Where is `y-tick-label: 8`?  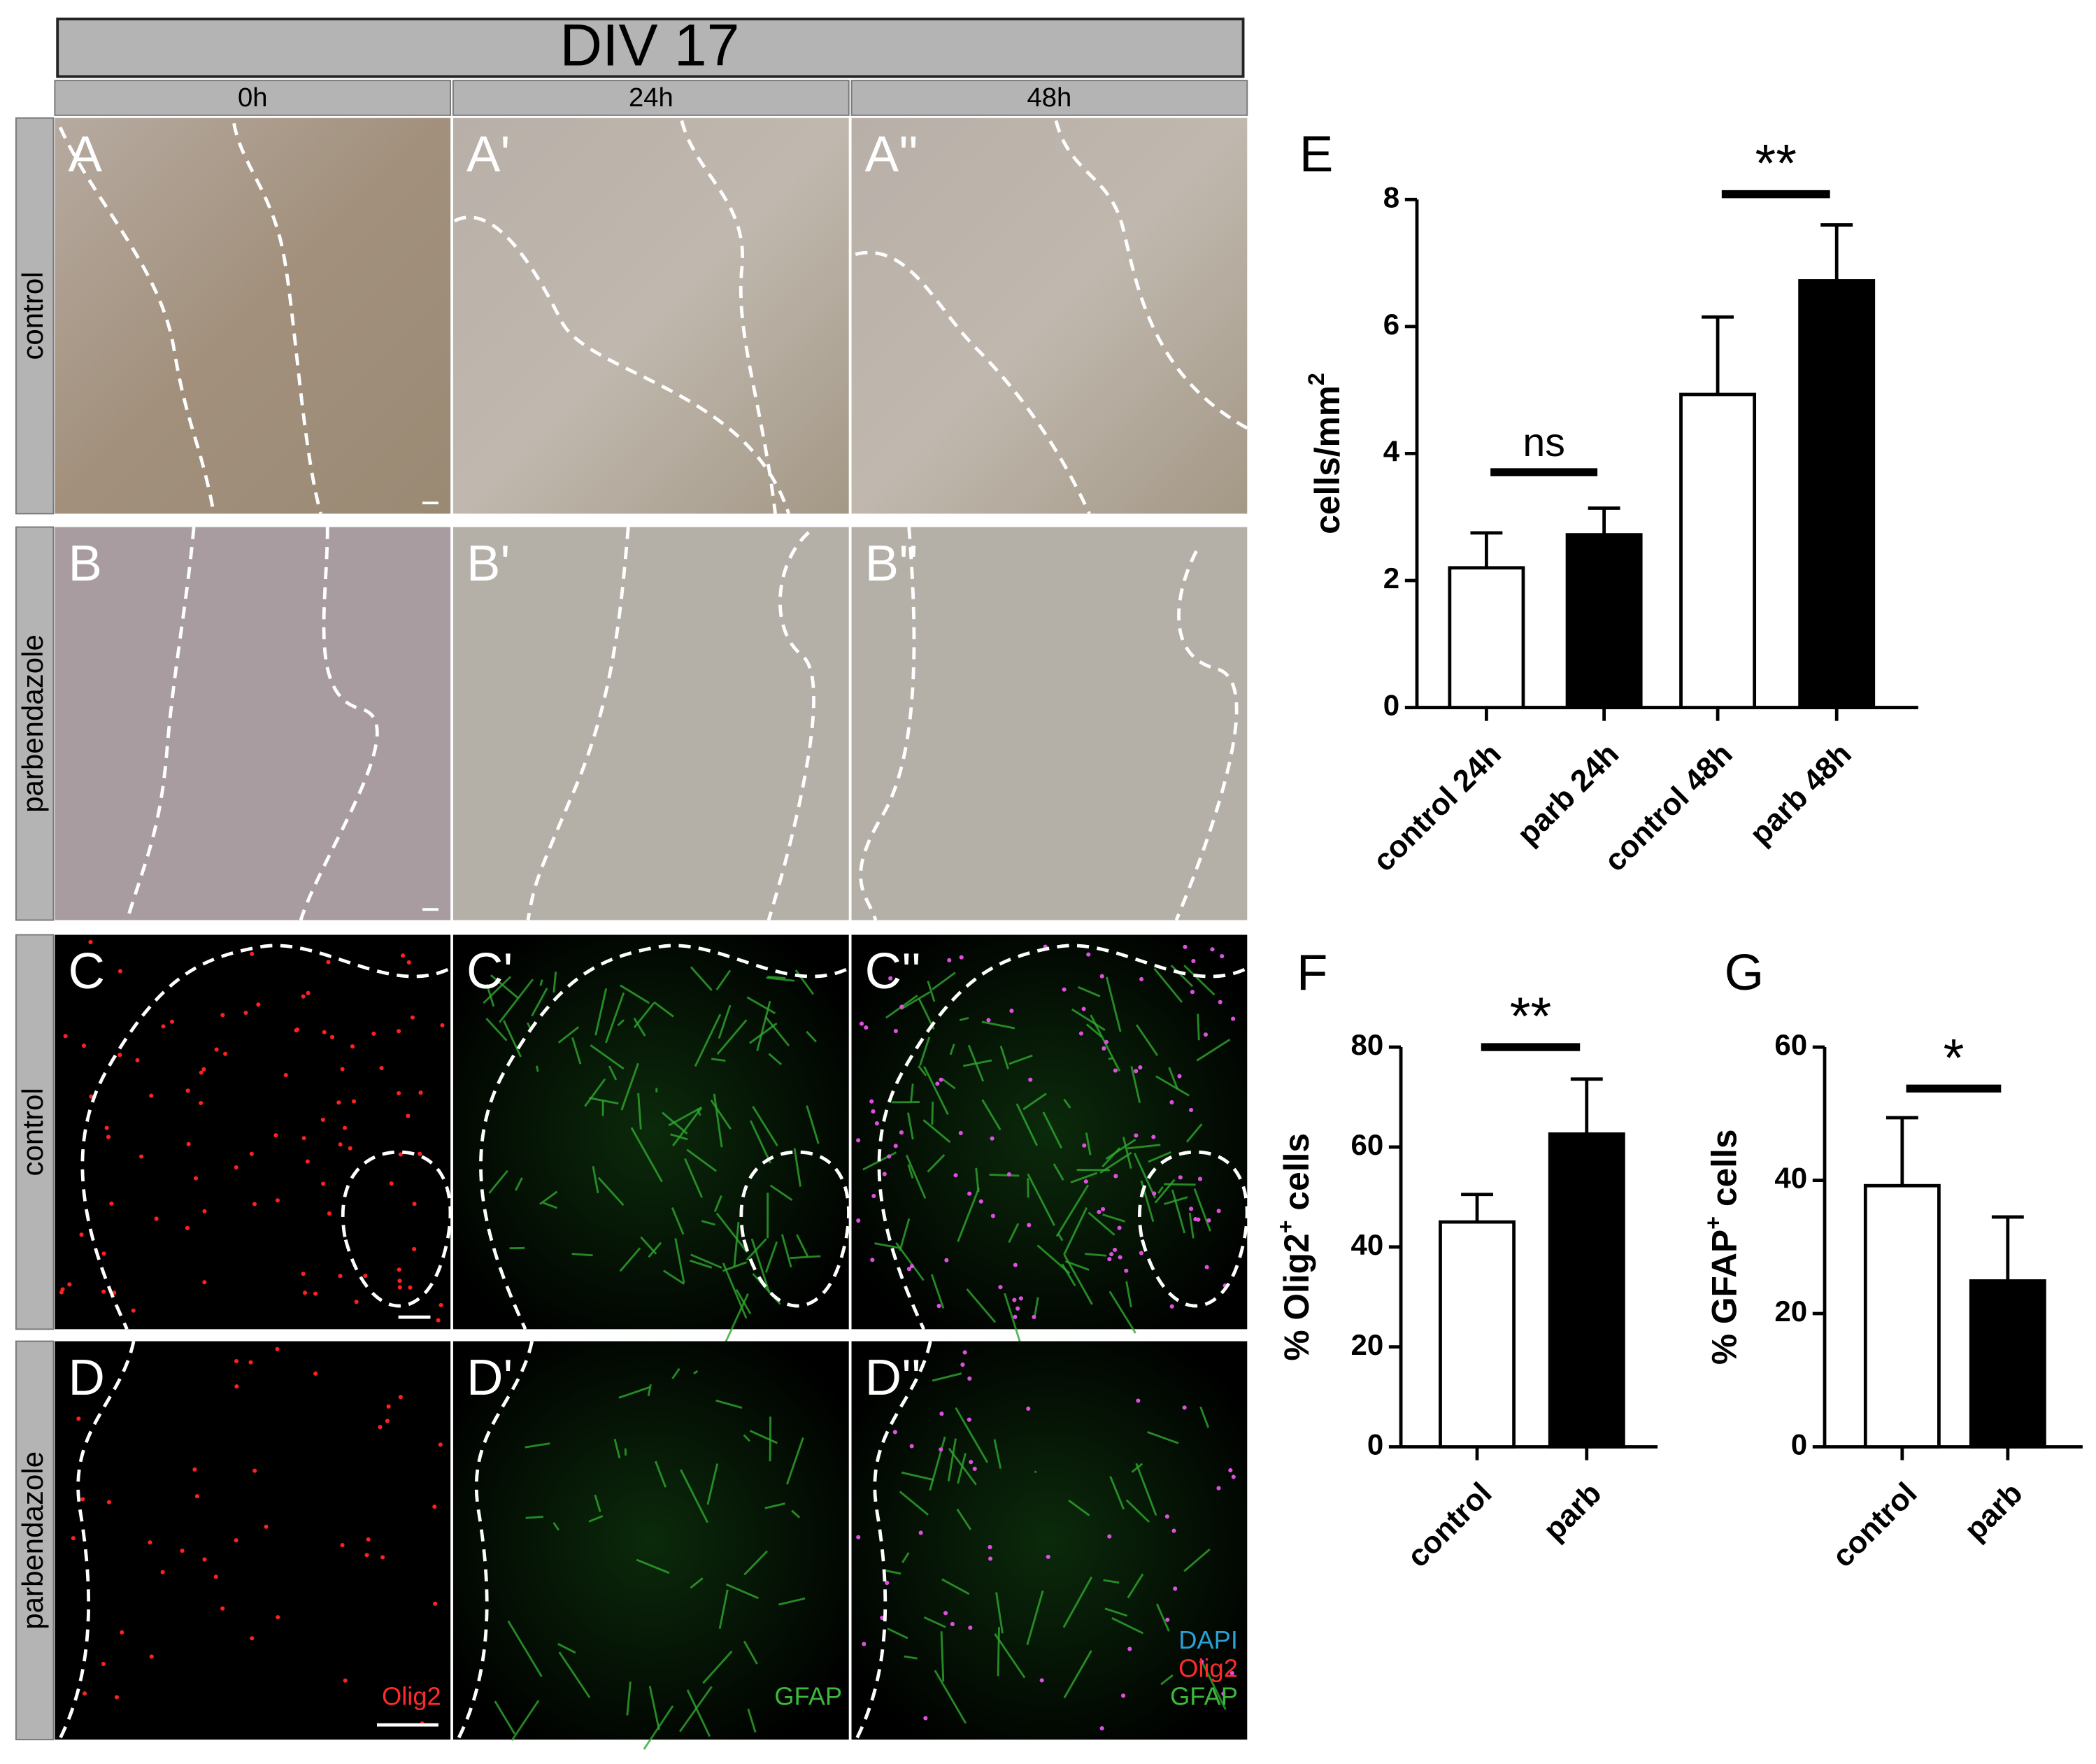
y-tick-label: 8 is located at coordinates (1391, 196).